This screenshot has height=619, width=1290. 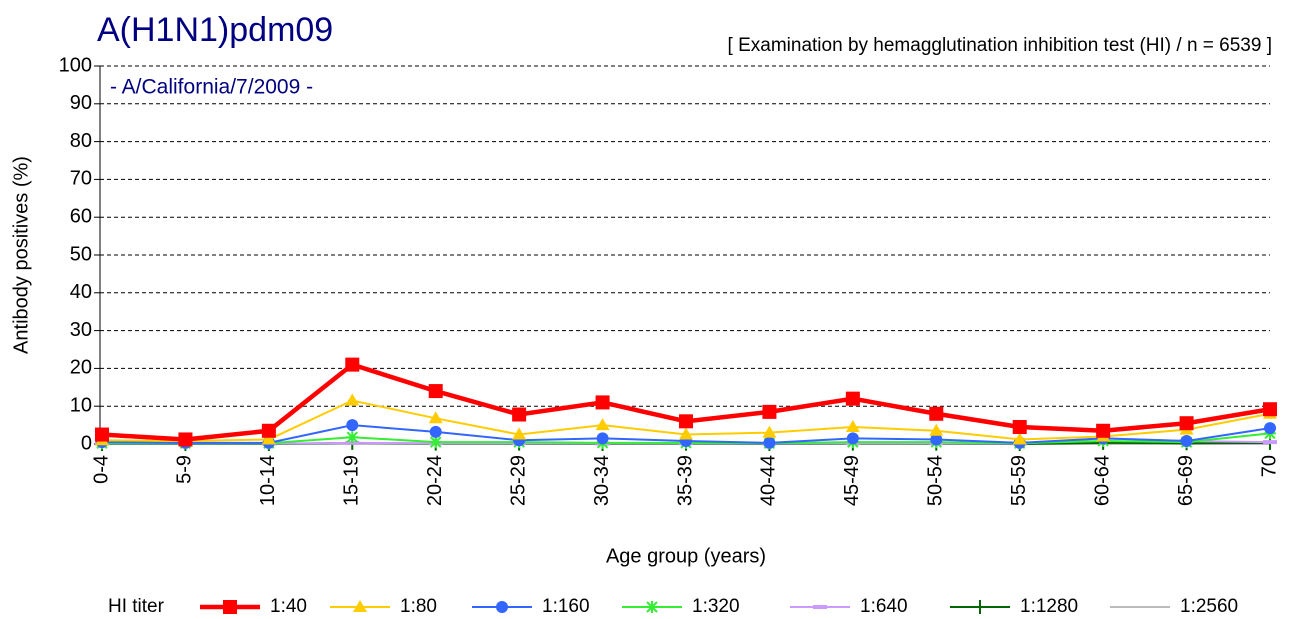 I want to click on chart-title: A(H1N1)pdm09, so click(x=215, y=30).